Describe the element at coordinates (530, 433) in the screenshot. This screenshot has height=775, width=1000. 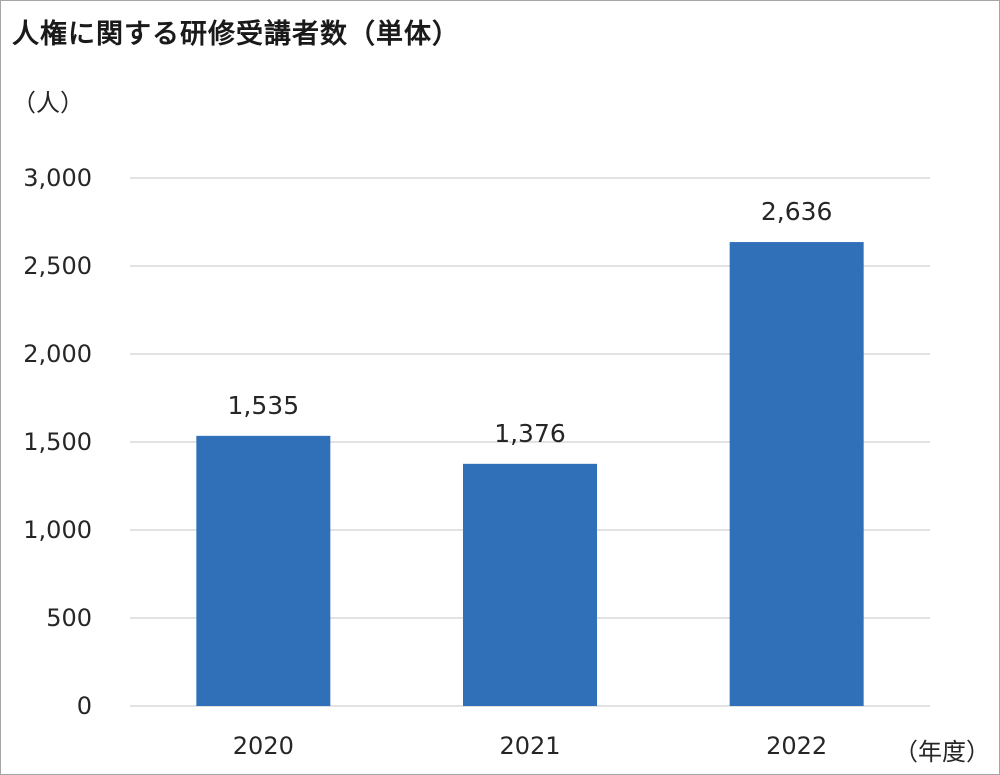
I see `data-label: 1,376` at that location.